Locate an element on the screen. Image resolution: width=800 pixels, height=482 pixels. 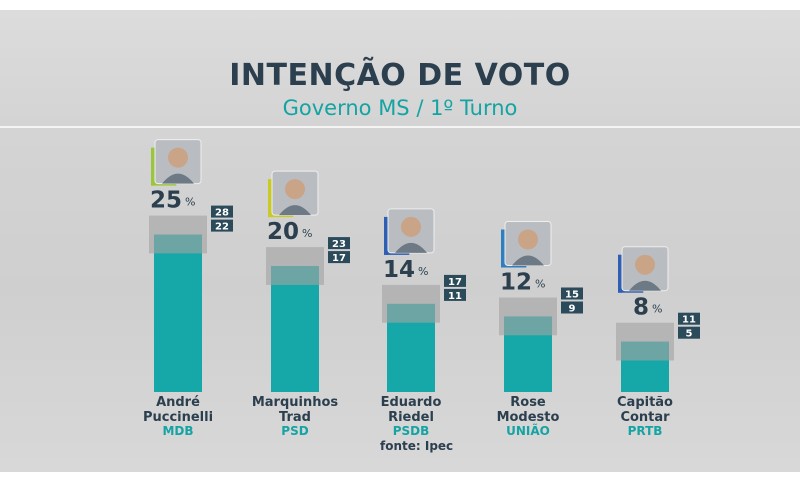
lower-bound-label: 11 is located at coordinates (455, 296).